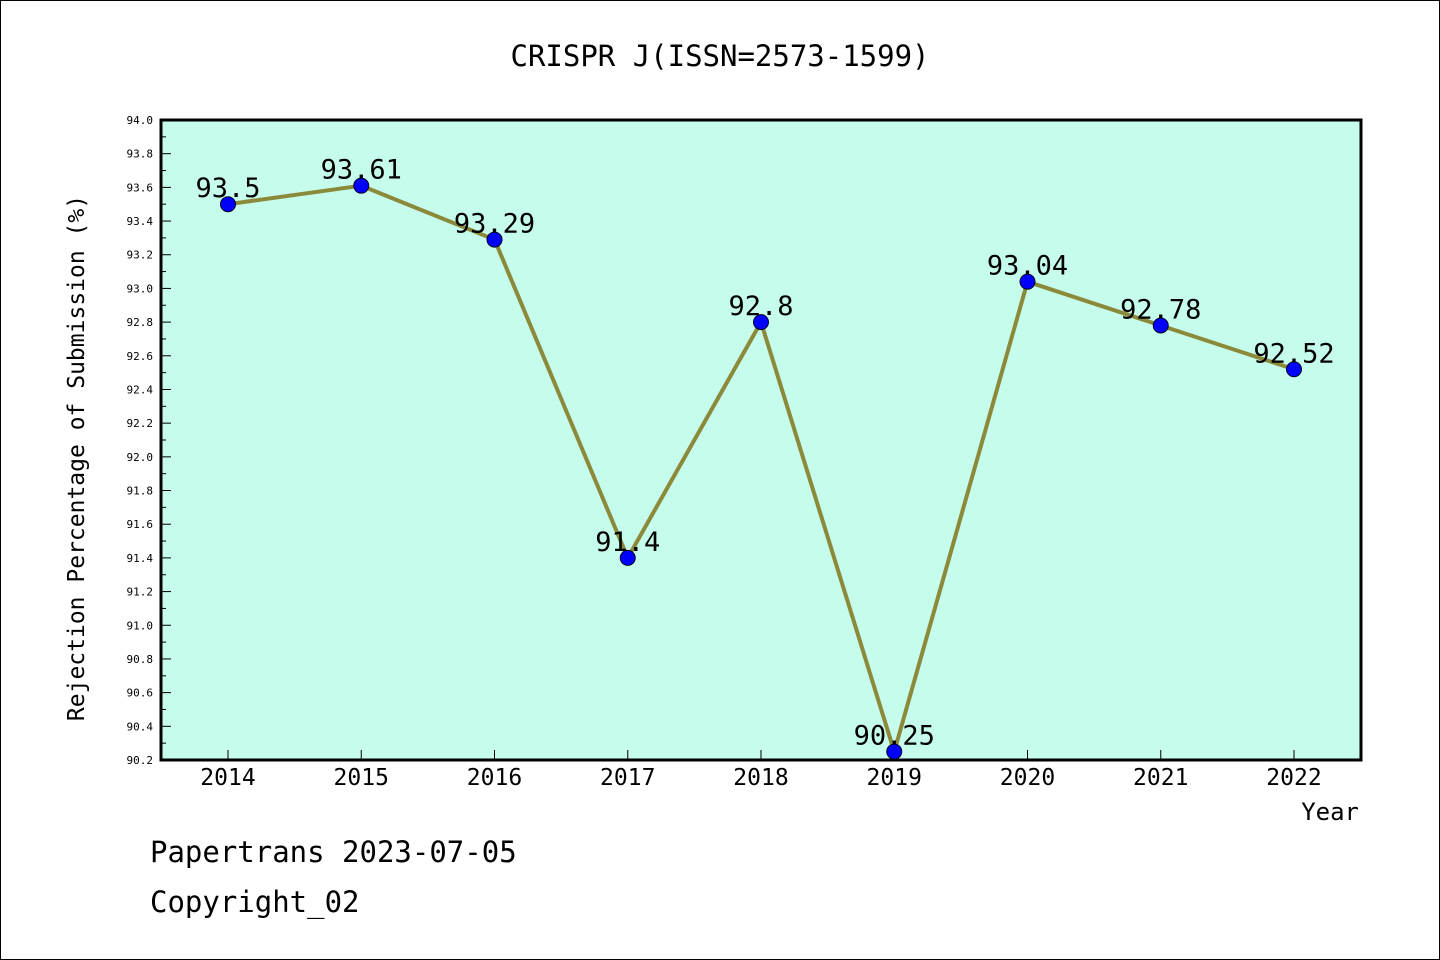 The width and height of the screenshot is (1440, 960). I want to click on y-axis-label: Rejection Percentage of Submission (%), so click(77, 458).